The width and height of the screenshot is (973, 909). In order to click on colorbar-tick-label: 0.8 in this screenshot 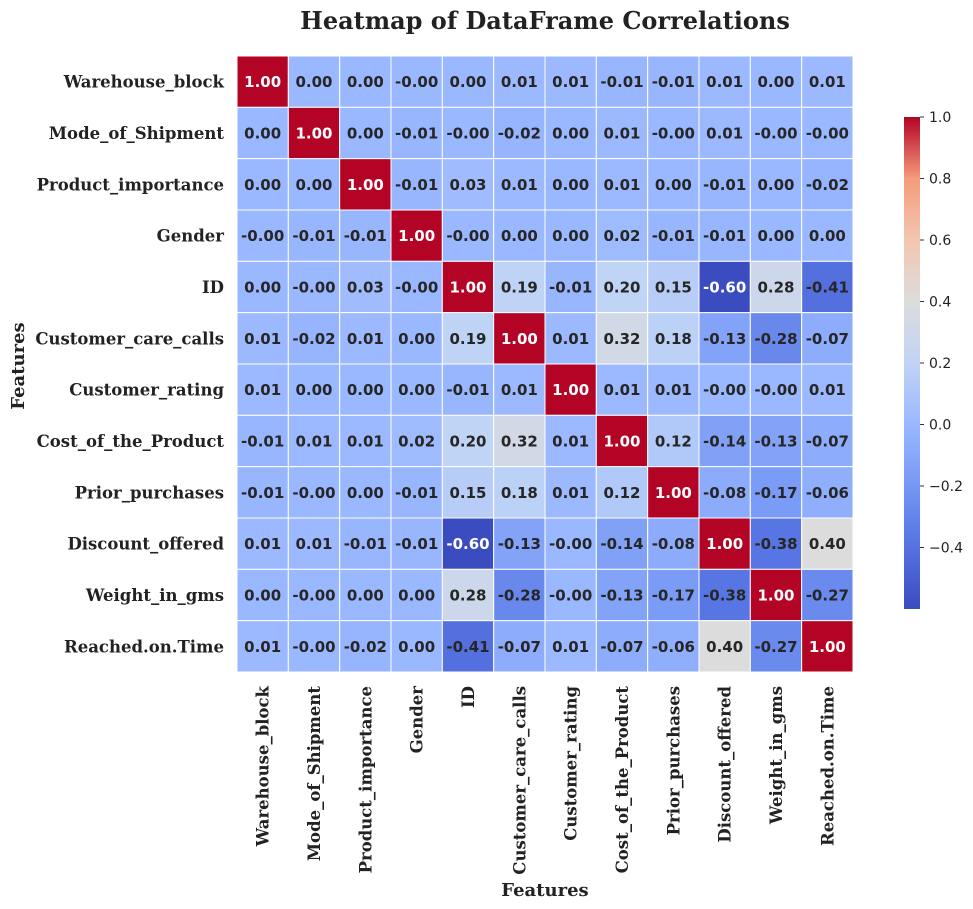, I will do `click(940, 180)`.